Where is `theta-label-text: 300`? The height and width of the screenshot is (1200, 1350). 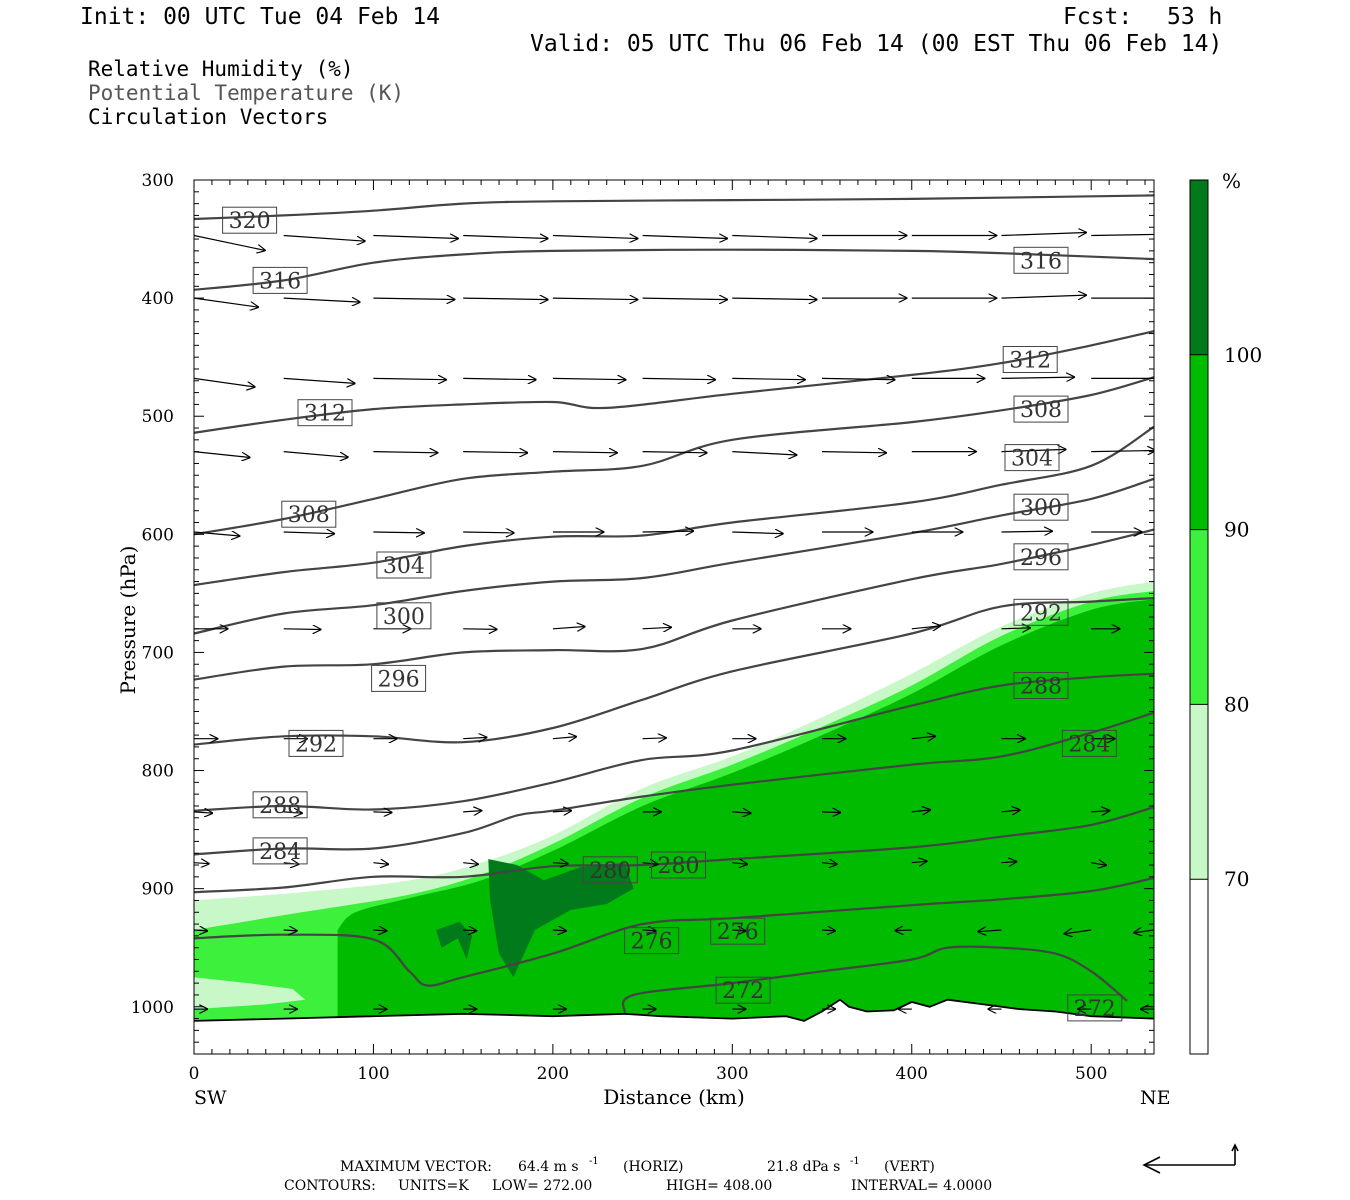
theta-label-text: 300 is located at coordinates (1041, 508).